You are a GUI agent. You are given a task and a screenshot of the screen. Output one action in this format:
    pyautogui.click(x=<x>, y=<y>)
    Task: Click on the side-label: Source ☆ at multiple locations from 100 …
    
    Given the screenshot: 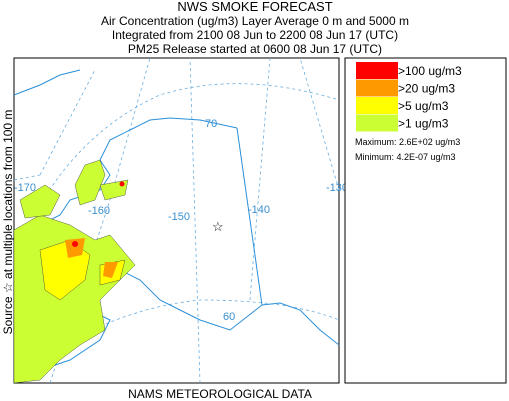 What is the action you would take?
    pyautogui.click(x=8, y=222)
    